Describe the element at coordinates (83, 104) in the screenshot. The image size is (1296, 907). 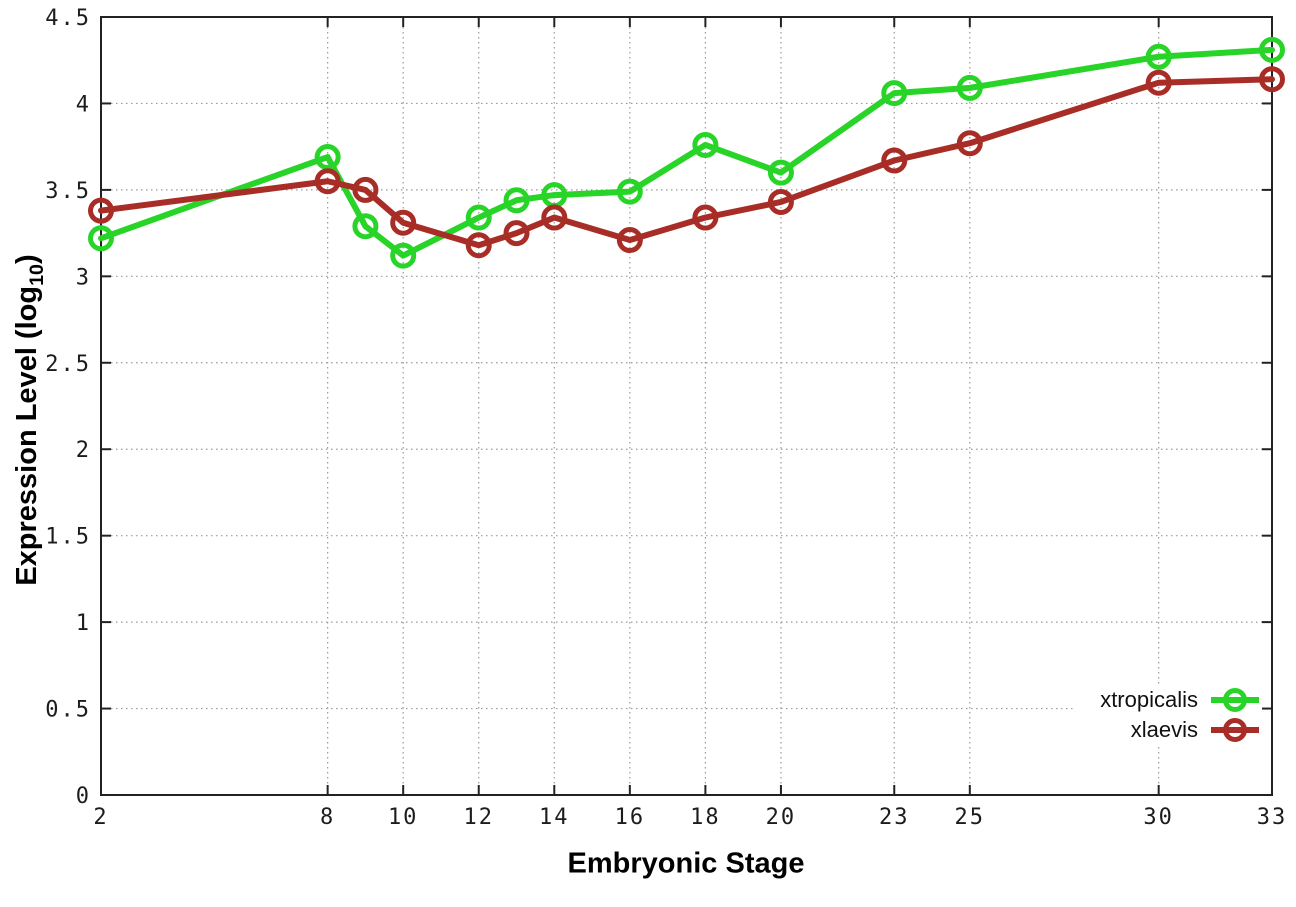
I see `y-tick-label: 4` at that location.